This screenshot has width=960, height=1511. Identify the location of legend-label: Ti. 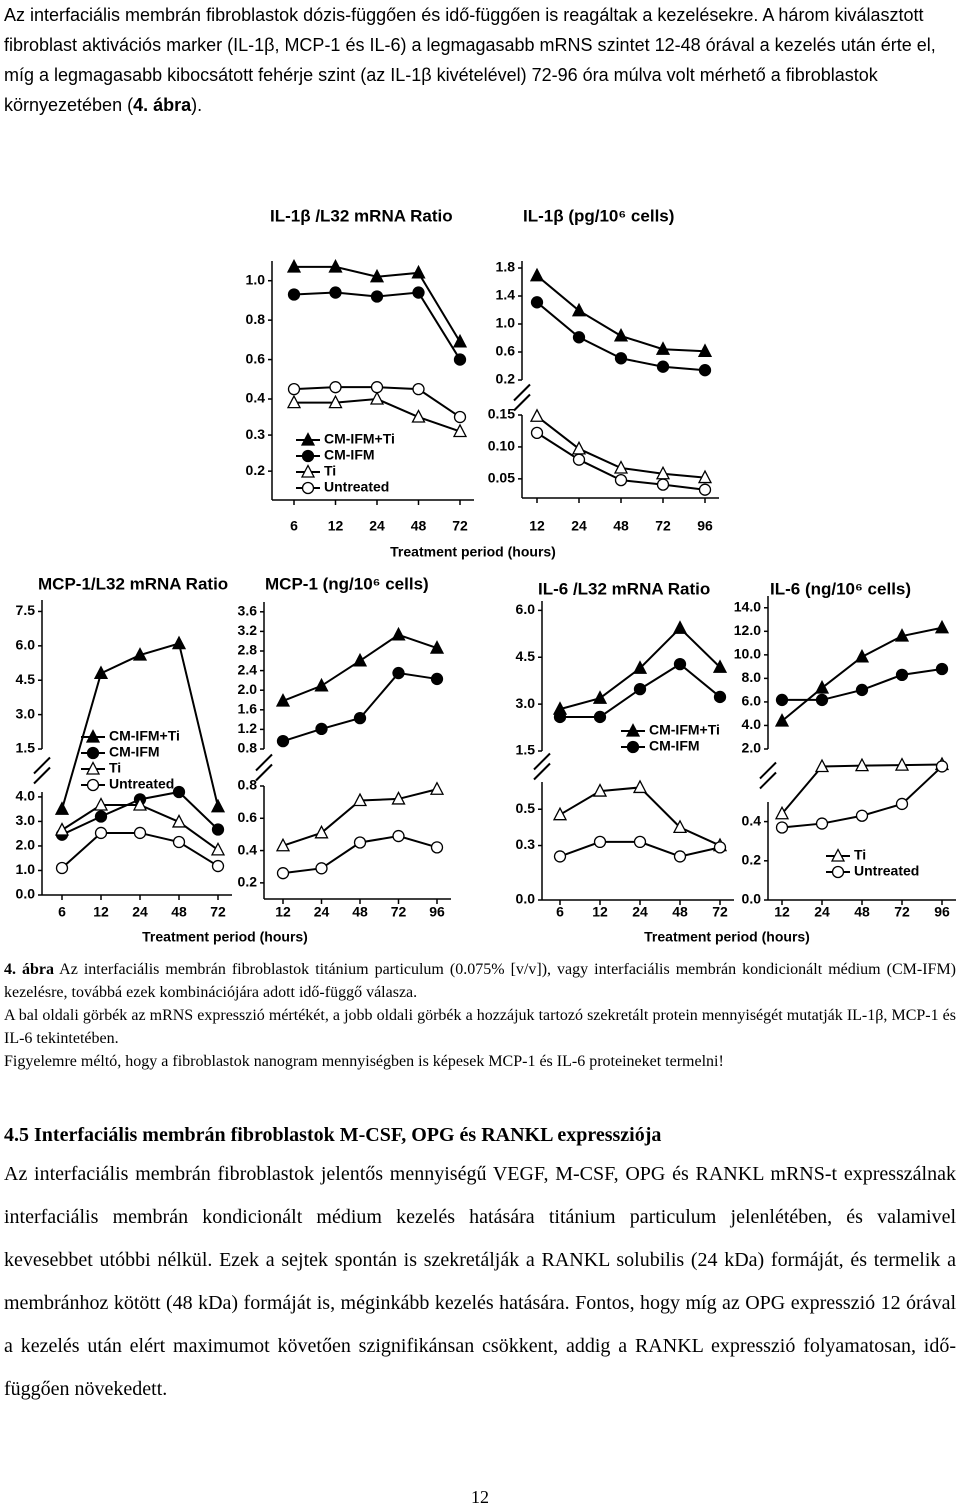
(860, 855).